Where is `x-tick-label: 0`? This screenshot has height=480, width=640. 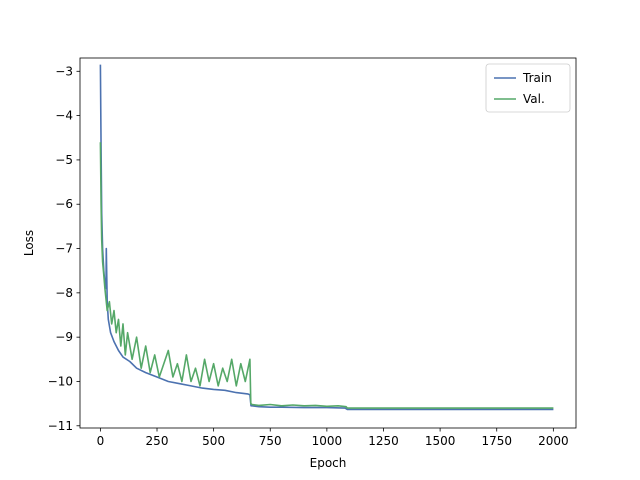
x-tick-label: 0 is located at coordinates (101, 441).